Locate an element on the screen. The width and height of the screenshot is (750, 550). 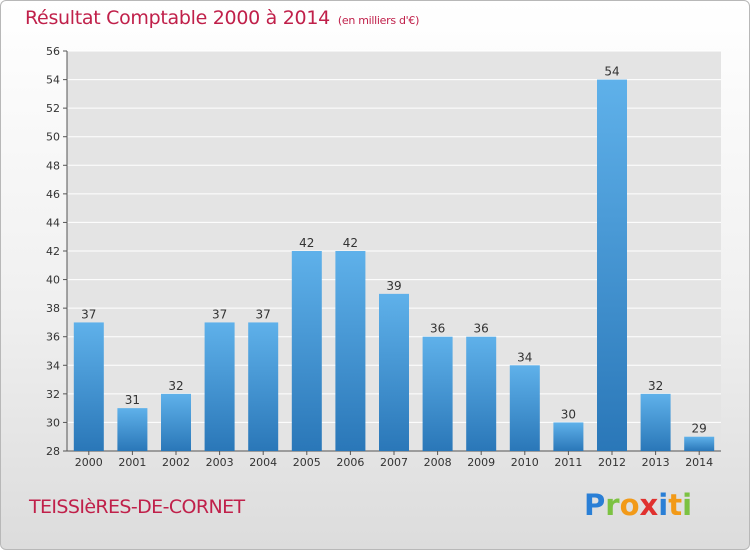
y-tick-label: 40 is located at coordinates (53, 280).